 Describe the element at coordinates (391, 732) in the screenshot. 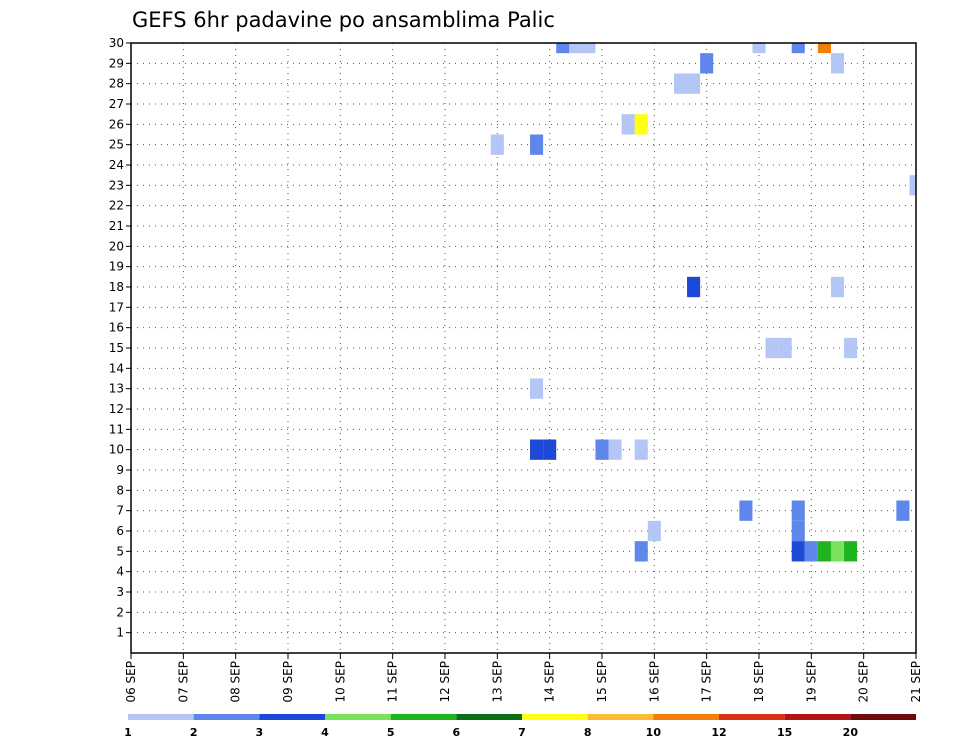

I see `colorbar-label: 5` at that location.